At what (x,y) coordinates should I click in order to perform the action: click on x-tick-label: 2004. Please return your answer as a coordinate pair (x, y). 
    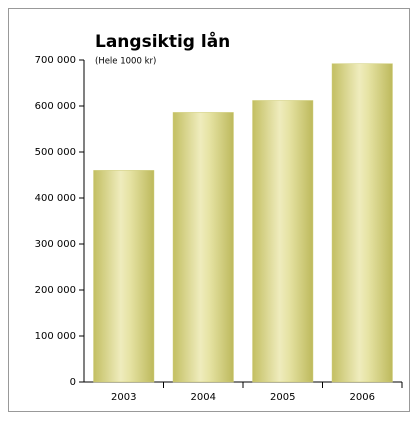
    Looking at the image, I should click on (203, 397).